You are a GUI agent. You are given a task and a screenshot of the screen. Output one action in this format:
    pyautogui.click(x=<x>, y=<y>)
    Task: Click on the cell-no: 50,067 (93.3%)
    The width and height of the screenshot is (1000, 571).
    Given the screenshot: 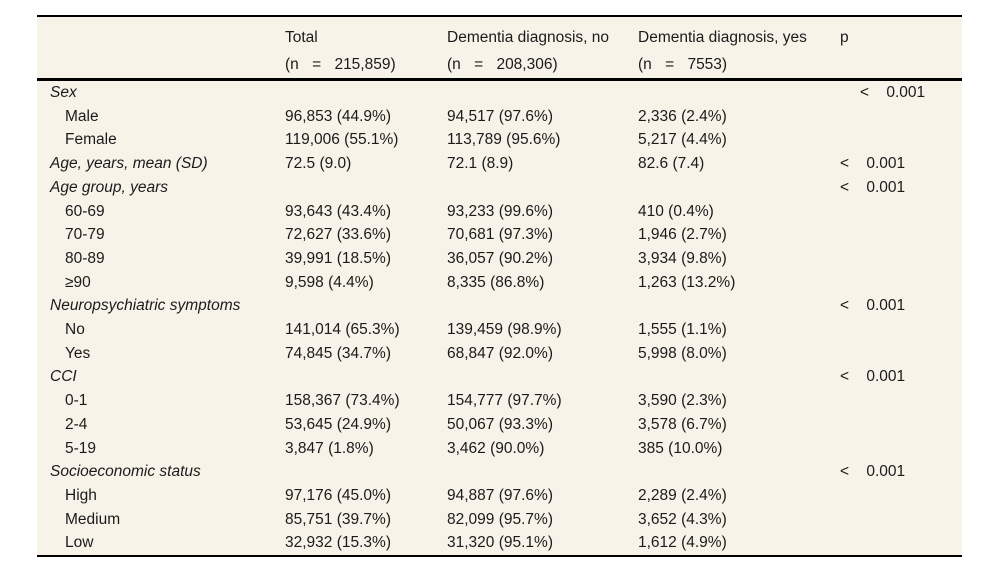 What is the action you would take?
    pyautogui.click(x=500, y=424)
    